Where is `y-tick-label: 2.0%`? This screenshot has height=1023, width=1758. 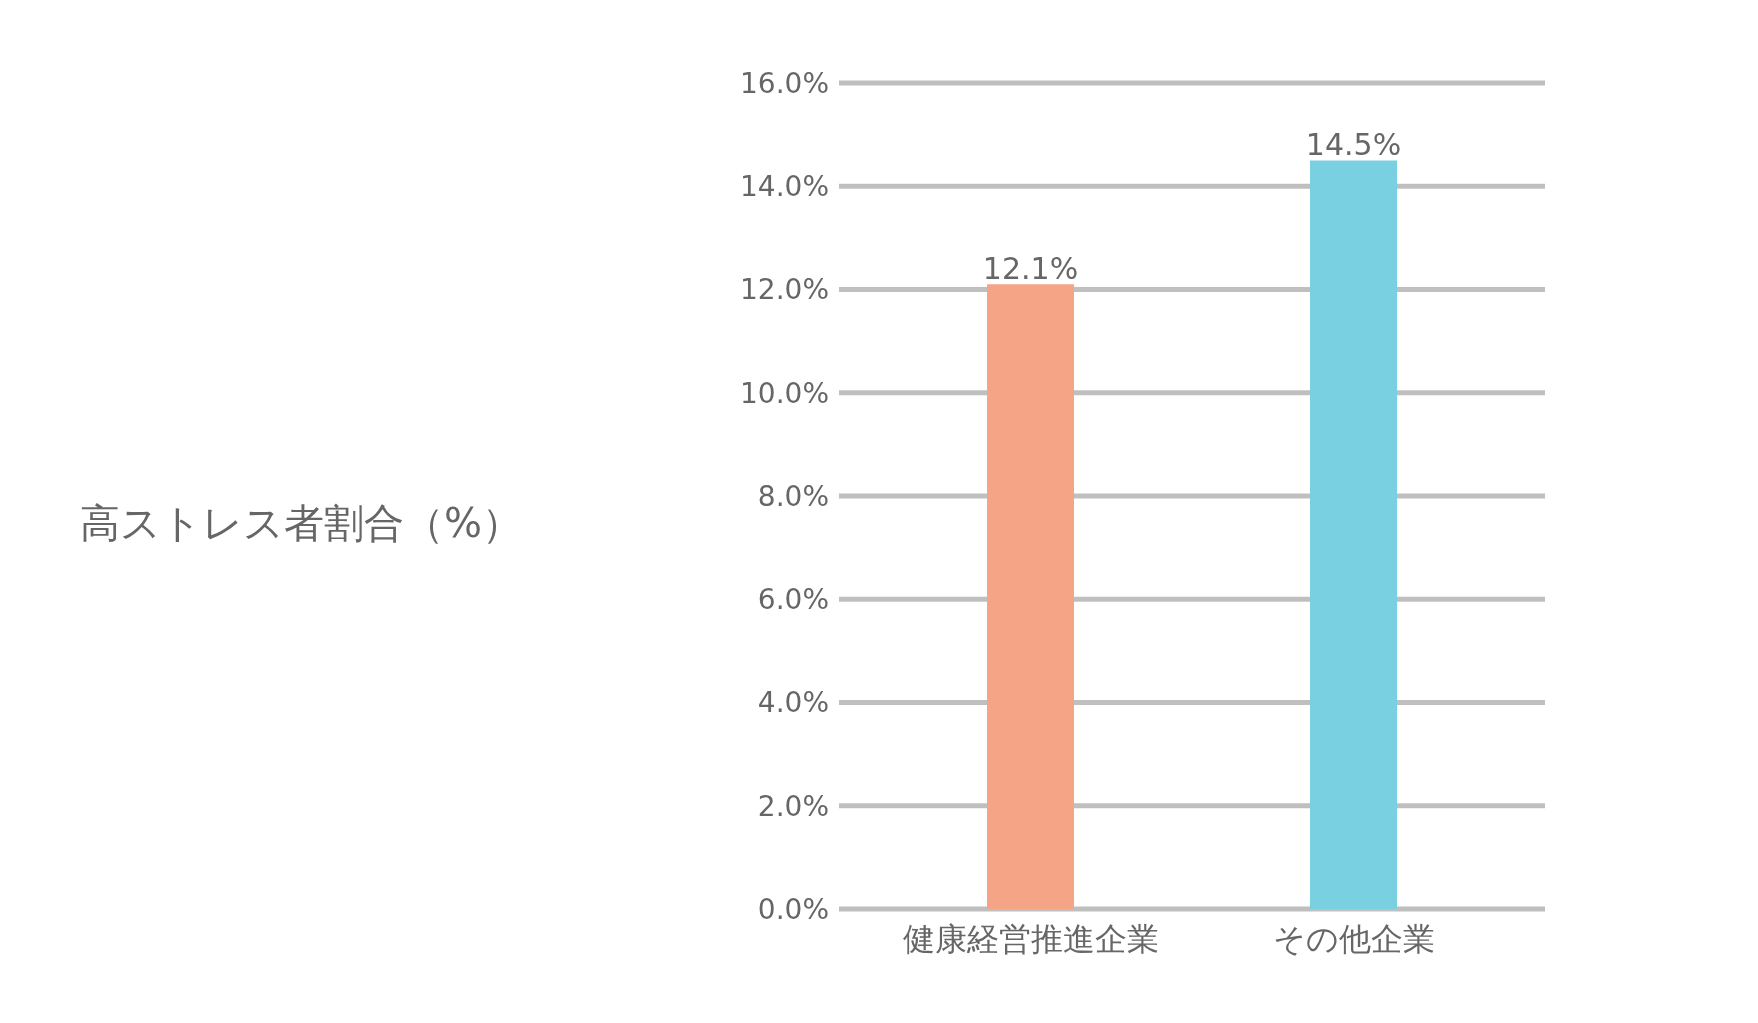 y-tick-label: 2.0% is located at coordinates (793, 806).